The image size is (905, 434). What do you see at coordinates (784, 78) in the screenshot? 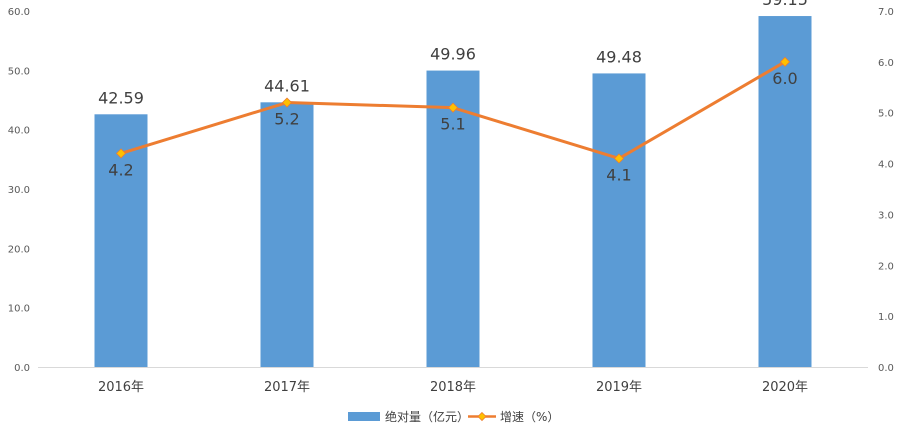
I see `line-value-label: 6.0` at bounding box center [784, 78].